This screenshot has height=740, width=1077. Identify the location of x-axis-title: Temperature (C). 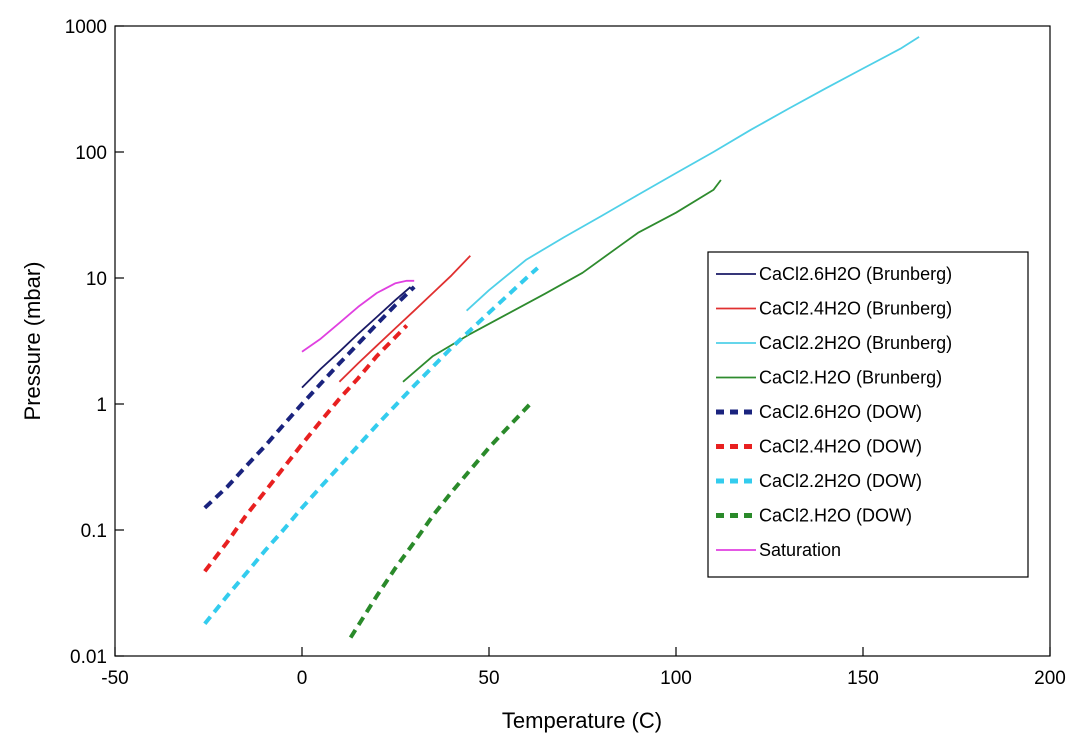
(582, 720).